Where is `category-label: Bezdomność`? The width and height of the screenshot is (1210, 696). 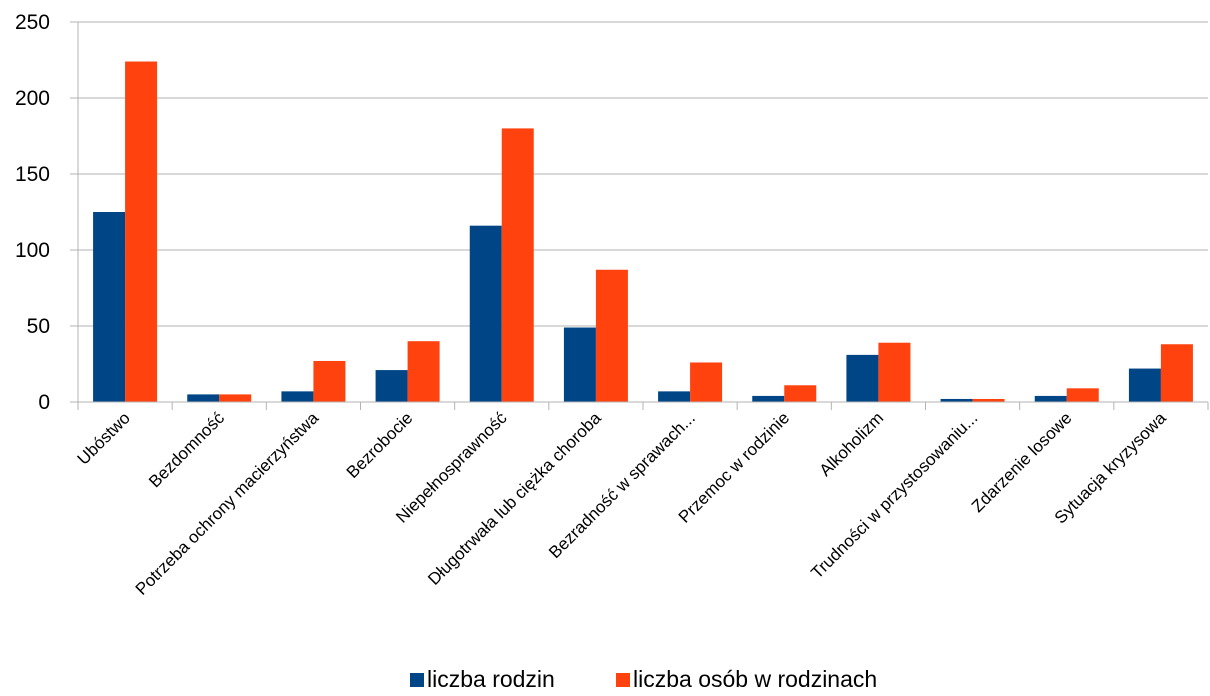 category-label: Bezdomność is located at coordinates (186, 449).